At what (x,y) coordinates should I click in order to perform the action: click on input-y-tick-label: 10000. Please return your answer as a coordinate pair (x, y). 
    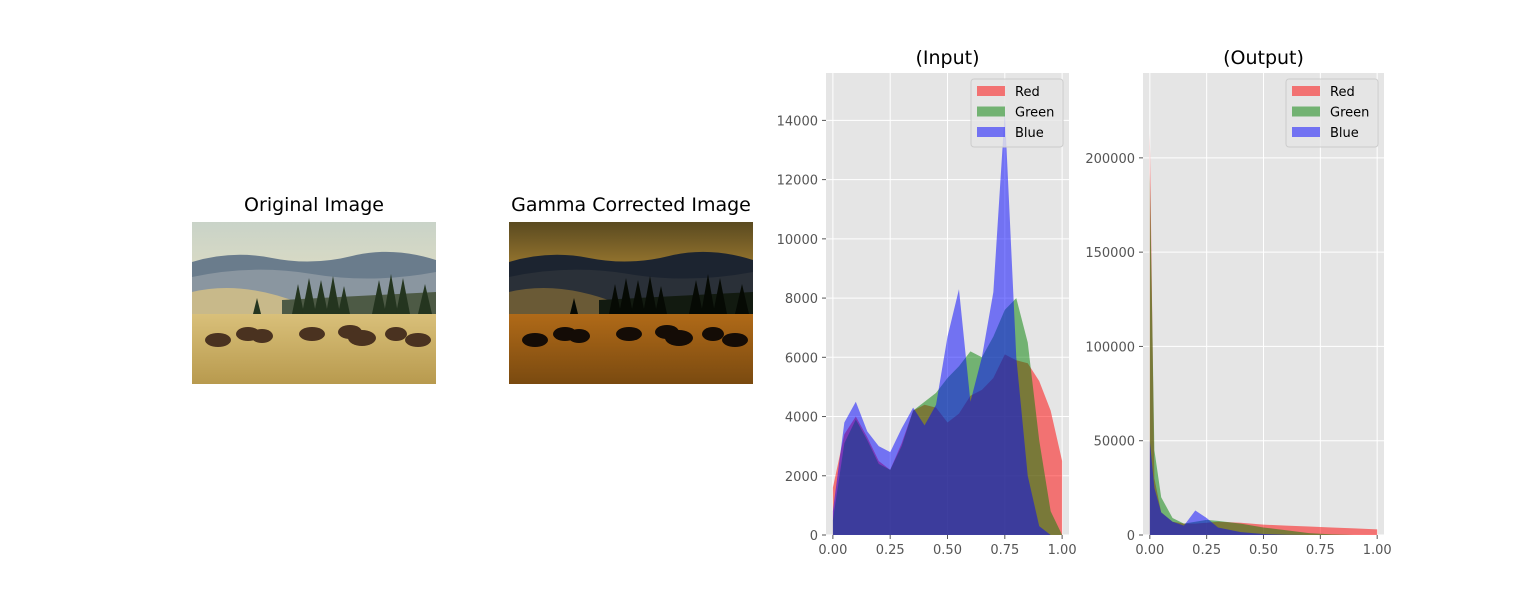
    Looking at the image, I should click on (797, 240).